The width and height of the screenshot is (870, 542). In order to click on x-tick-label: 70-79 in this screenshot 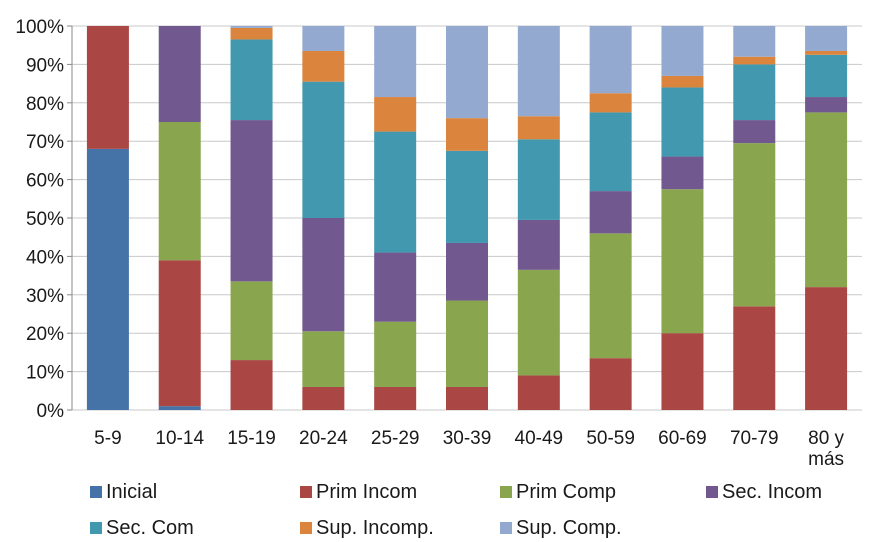, I will do `click(754, 438)`.